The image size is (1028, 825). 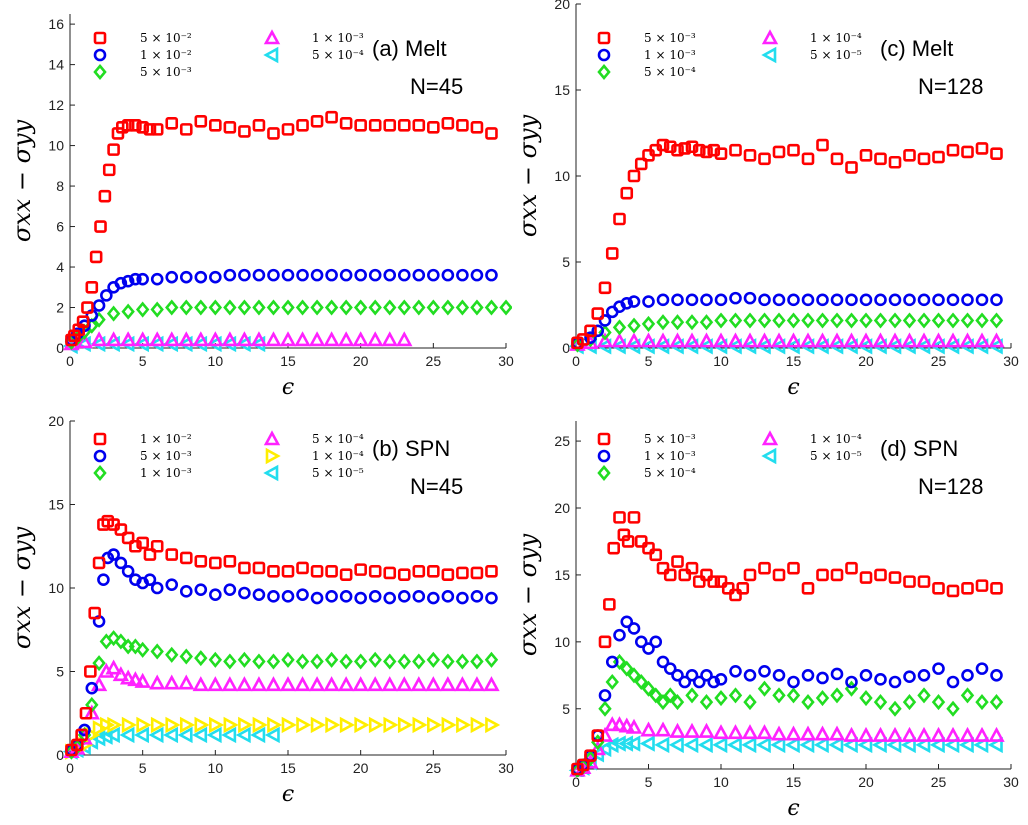 I want to click on panel-annotation: N=128, so click(x=950, y=86).